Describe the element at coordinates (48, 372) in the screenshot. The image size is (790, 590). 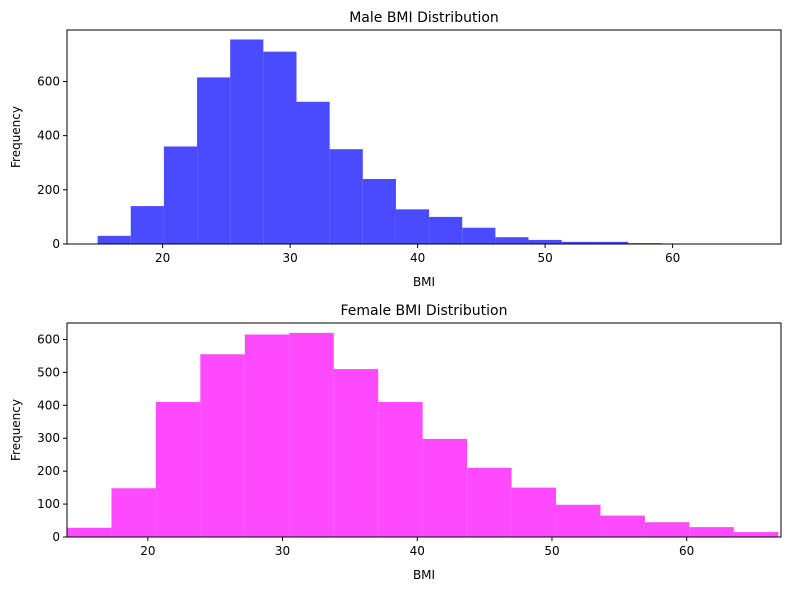
I see `female-ytick-label-5: 500` at that location.